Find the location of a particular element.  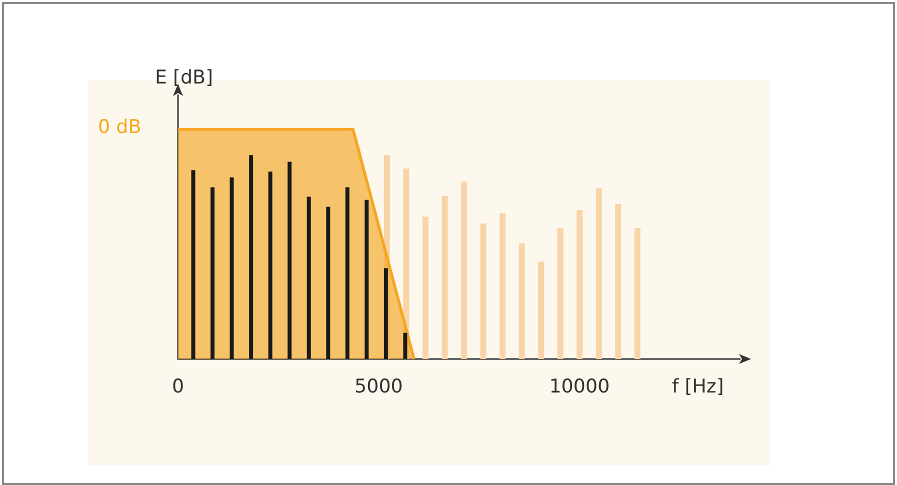

x-tick-label: 0 is located at coordinates (178, 387).